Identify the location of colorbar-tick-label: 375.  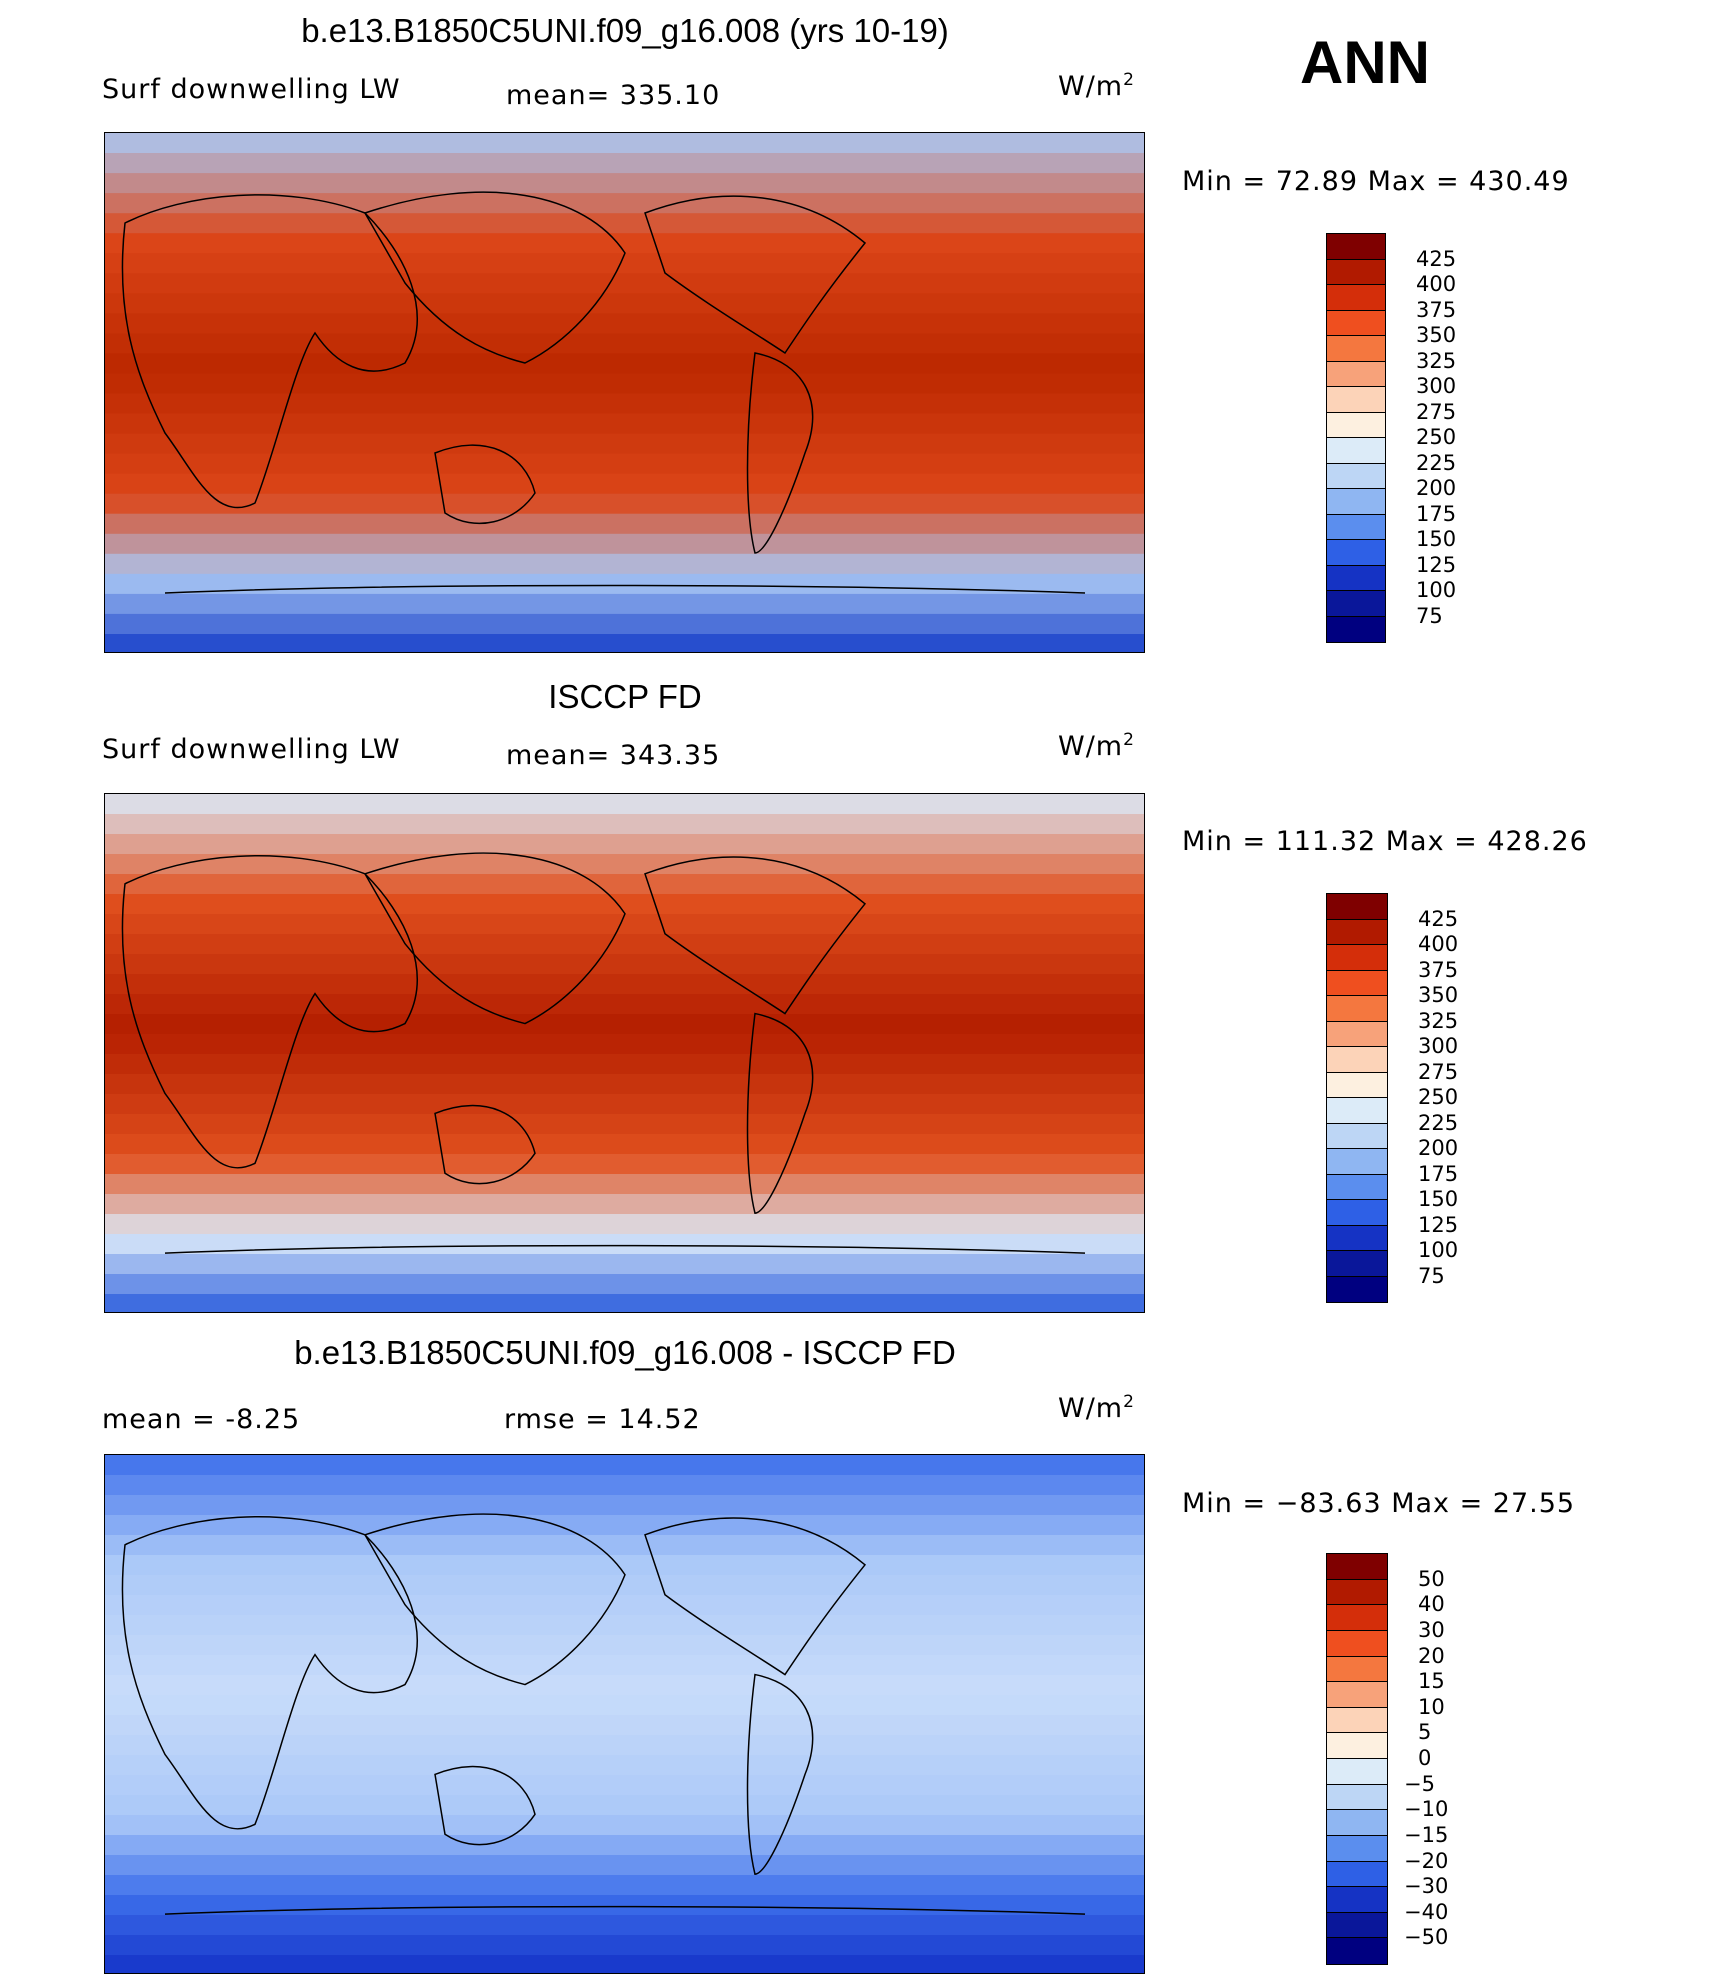
(1436, 309).